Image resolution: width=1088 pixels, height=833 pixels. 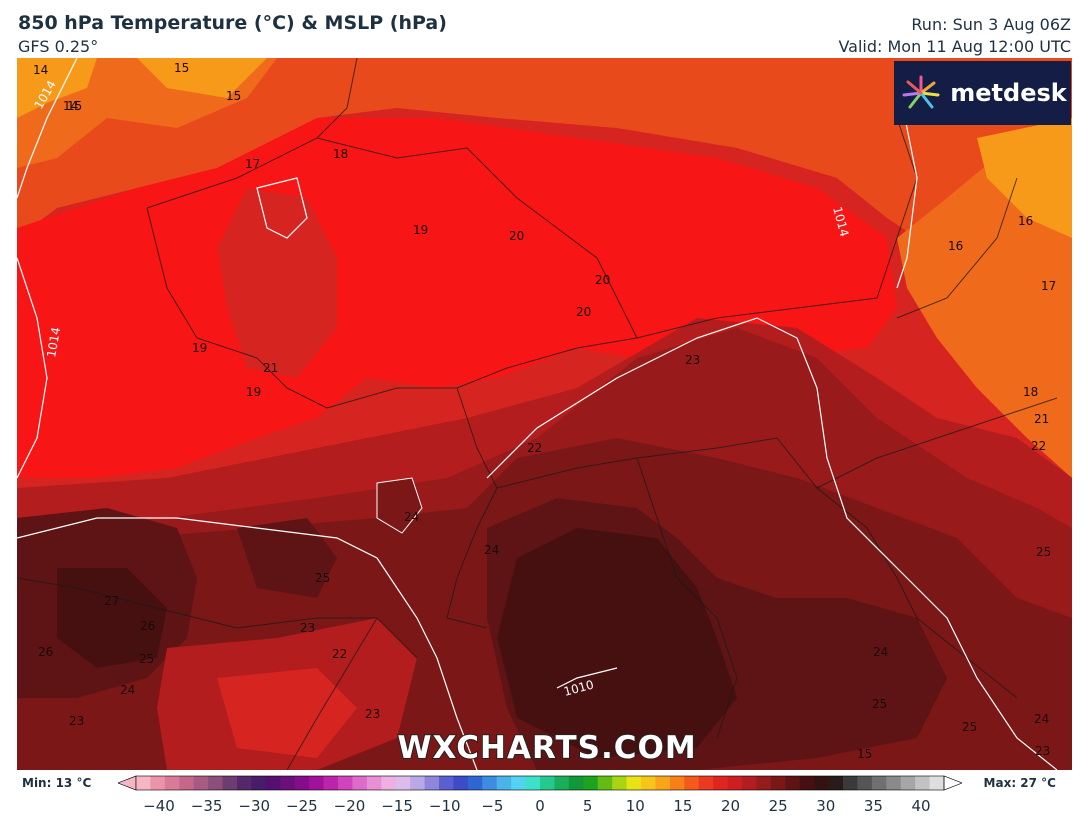 I want to click on colorbar-tick-label: −25, so click(x=302, y=806).